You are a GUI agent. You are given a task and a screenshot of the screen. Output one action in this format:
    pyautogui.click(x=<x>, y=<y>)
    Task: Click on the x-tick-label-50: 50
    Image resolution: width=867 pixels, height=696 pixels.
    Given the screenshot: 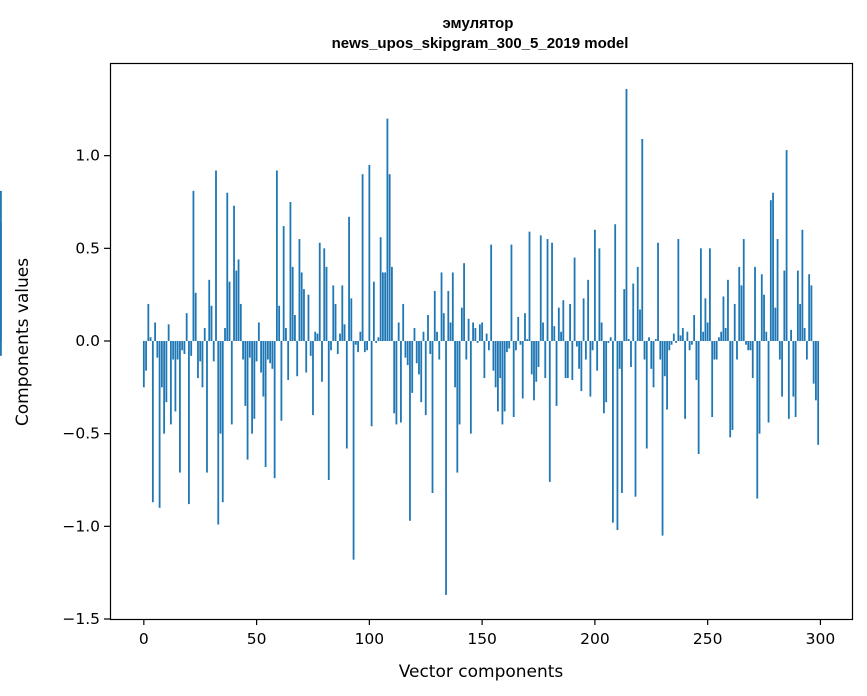 What is the action you would take?
    pyautogui.click(x=257, y=639)
    